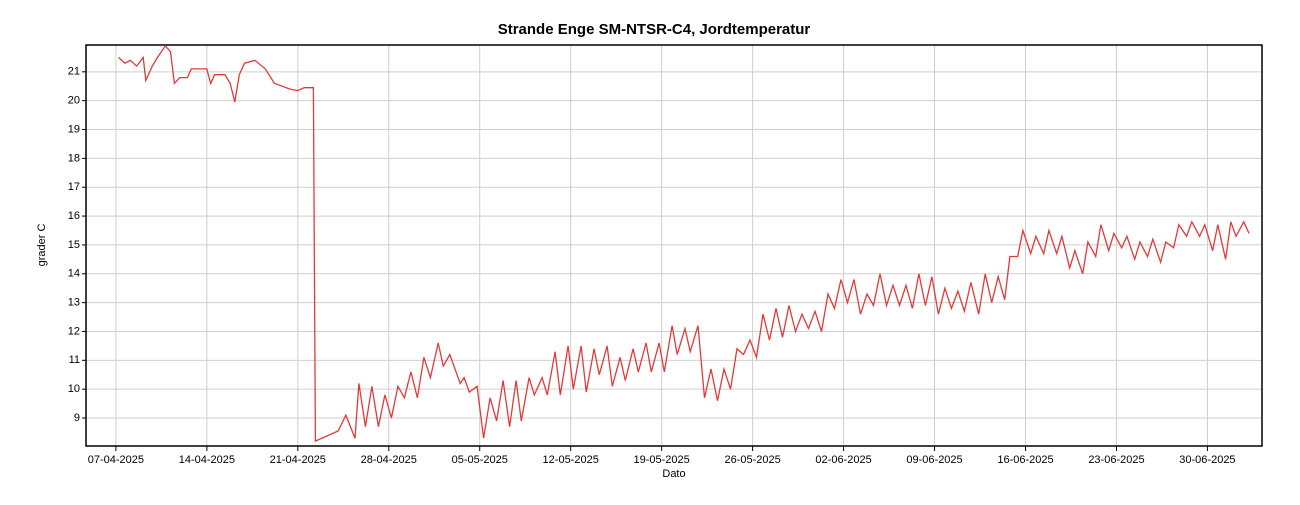  Describe the element at coordinates (74, 303) in the screenshot. I see `y-tick-label: 13` at that location.